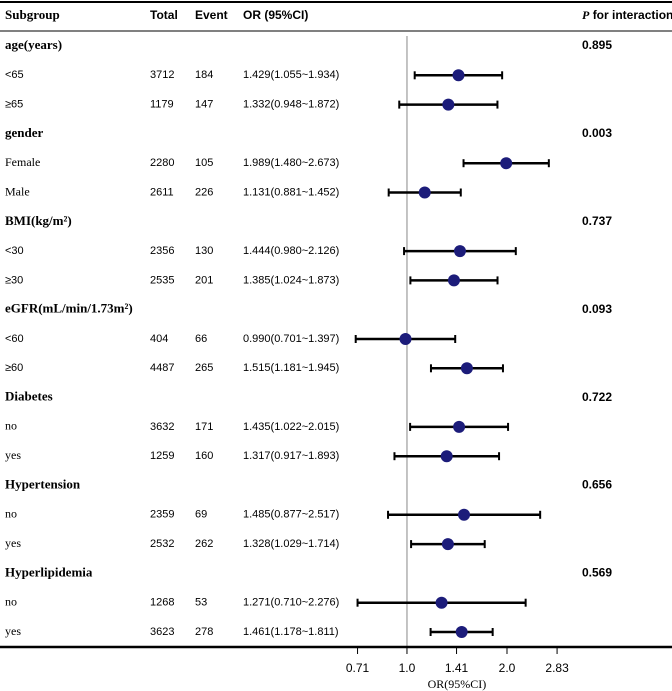 Image resolution: width=672 pixels, height=691 pixels. Describe the element at coordinates (162, 251) in the screenshot. I see `total: 2356` at that location.